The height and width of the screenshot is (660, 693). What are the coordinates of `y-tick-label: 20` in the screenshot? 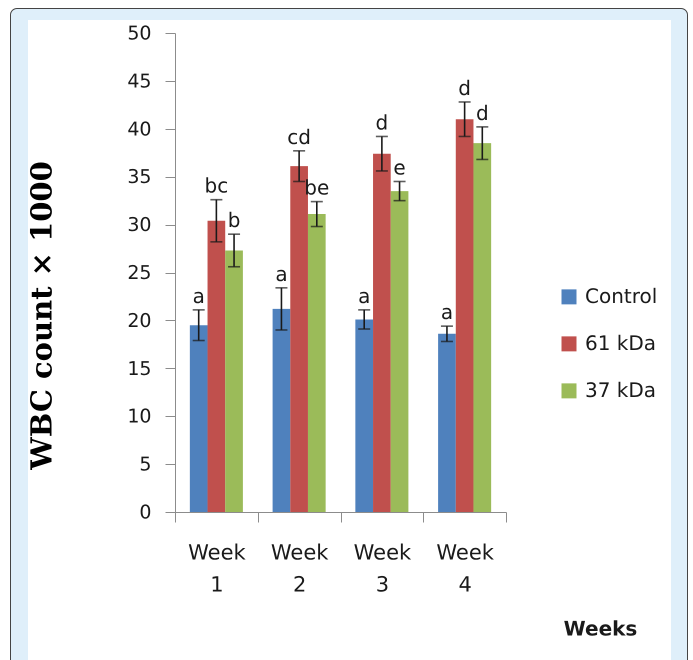 It's located at (139, 321).